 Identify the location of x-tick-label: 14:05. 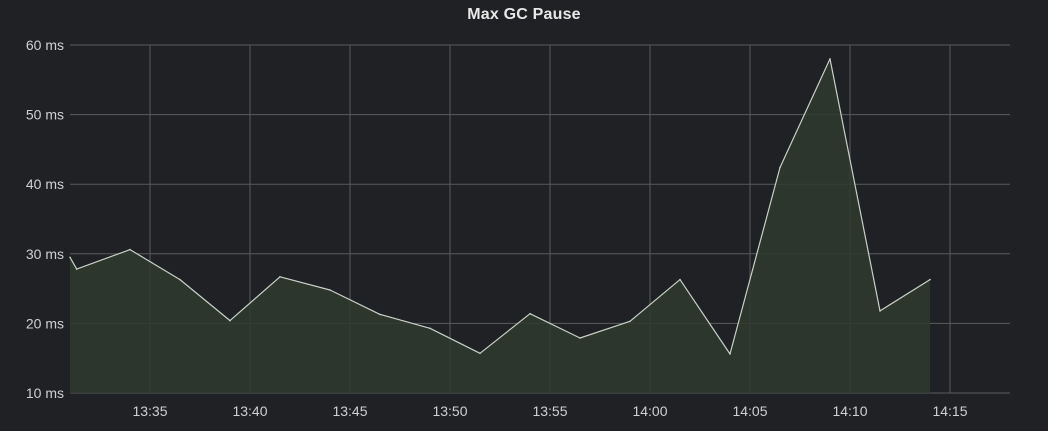
(749, 411).